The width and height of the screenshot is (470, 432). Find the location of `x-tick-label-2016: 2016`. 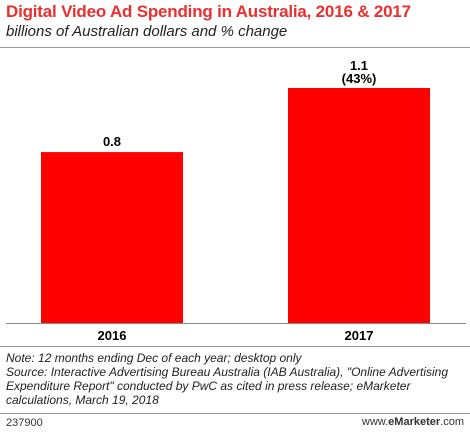

x-tick-label-2016: 2016 is located at coordinates (112, 335).